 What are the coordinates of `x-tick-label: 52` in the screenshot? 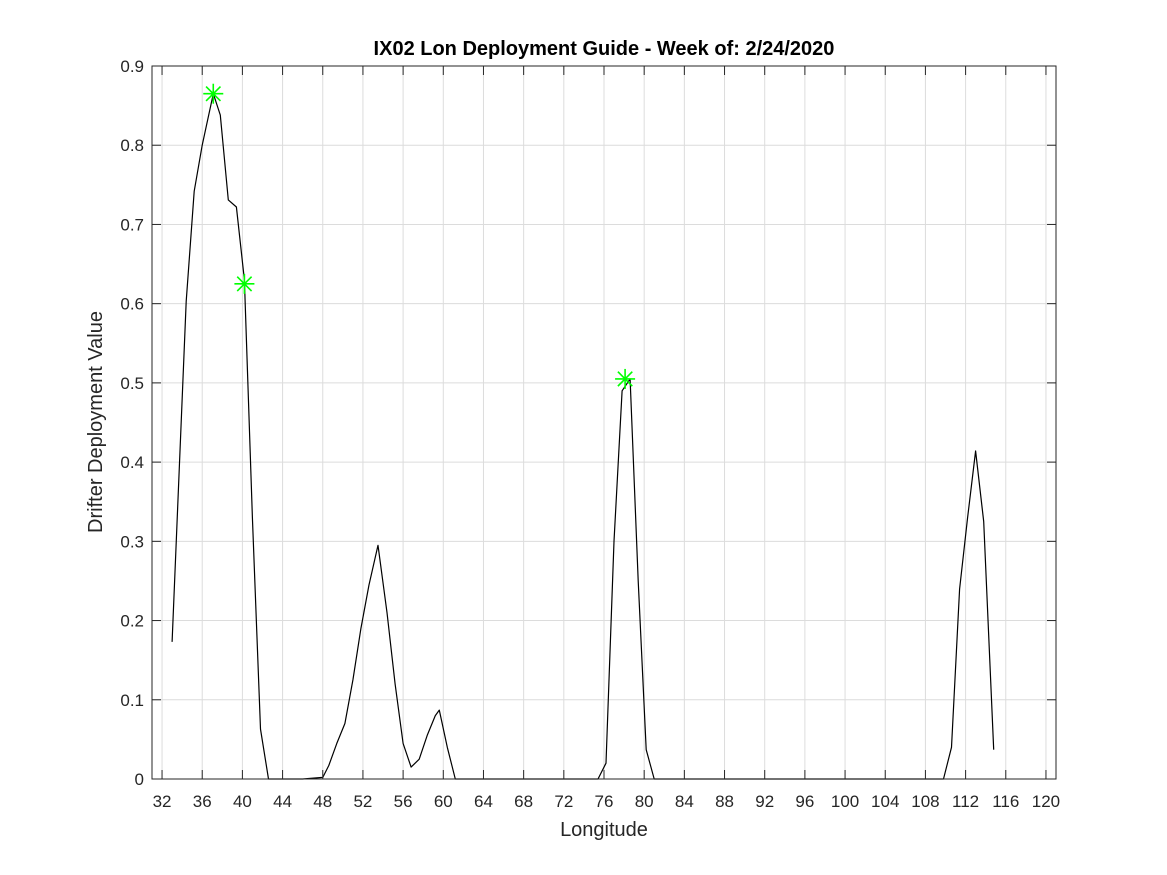 It's located at (362, 801).